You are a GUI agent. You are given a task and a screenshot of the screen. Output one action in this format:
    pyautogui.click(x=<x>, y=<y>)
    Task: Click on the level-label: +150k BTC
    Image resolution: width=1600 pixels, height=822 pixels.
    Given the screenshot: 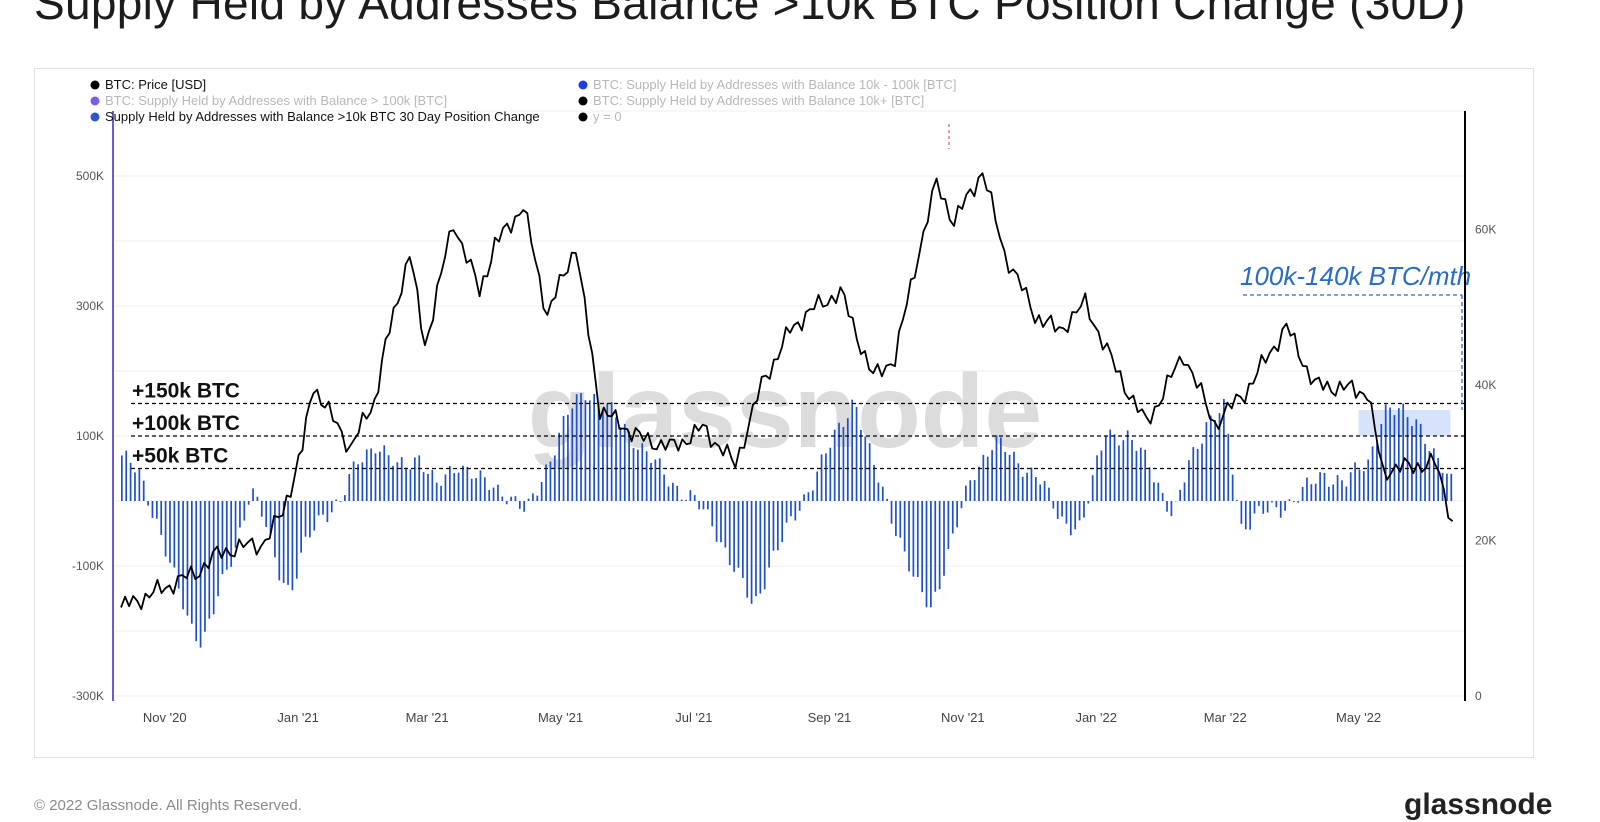 What is the action you would take?
    pyautogui.click(x=186, y=391)
    